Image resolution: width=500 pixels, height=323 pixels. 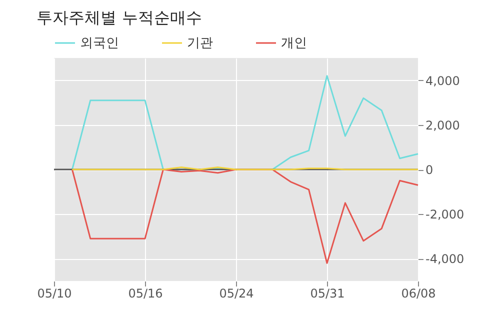 I want to click on chart-title: 투자주체별 누적순매수, so click(x=119, y=17).